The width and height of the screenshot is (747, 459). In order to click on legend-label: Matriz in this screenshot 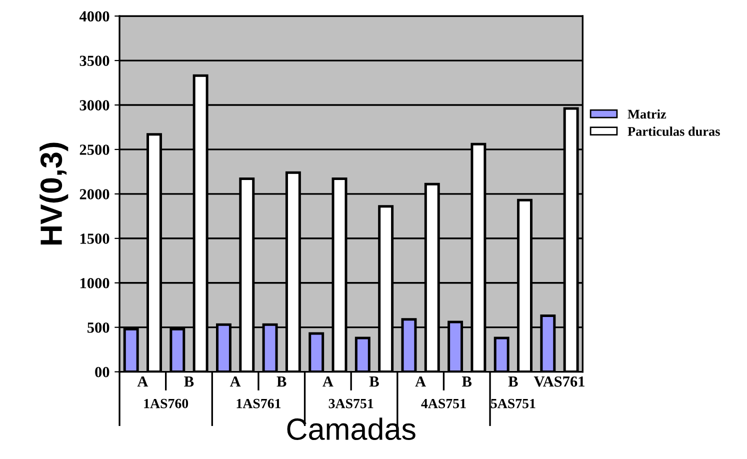, I will do `click(647, 114)`.